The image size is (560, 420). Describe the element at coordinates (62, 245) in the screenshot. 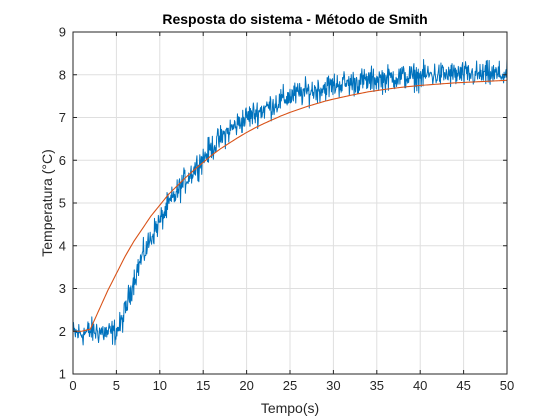

I see `y-tick-label: 4` at that location.